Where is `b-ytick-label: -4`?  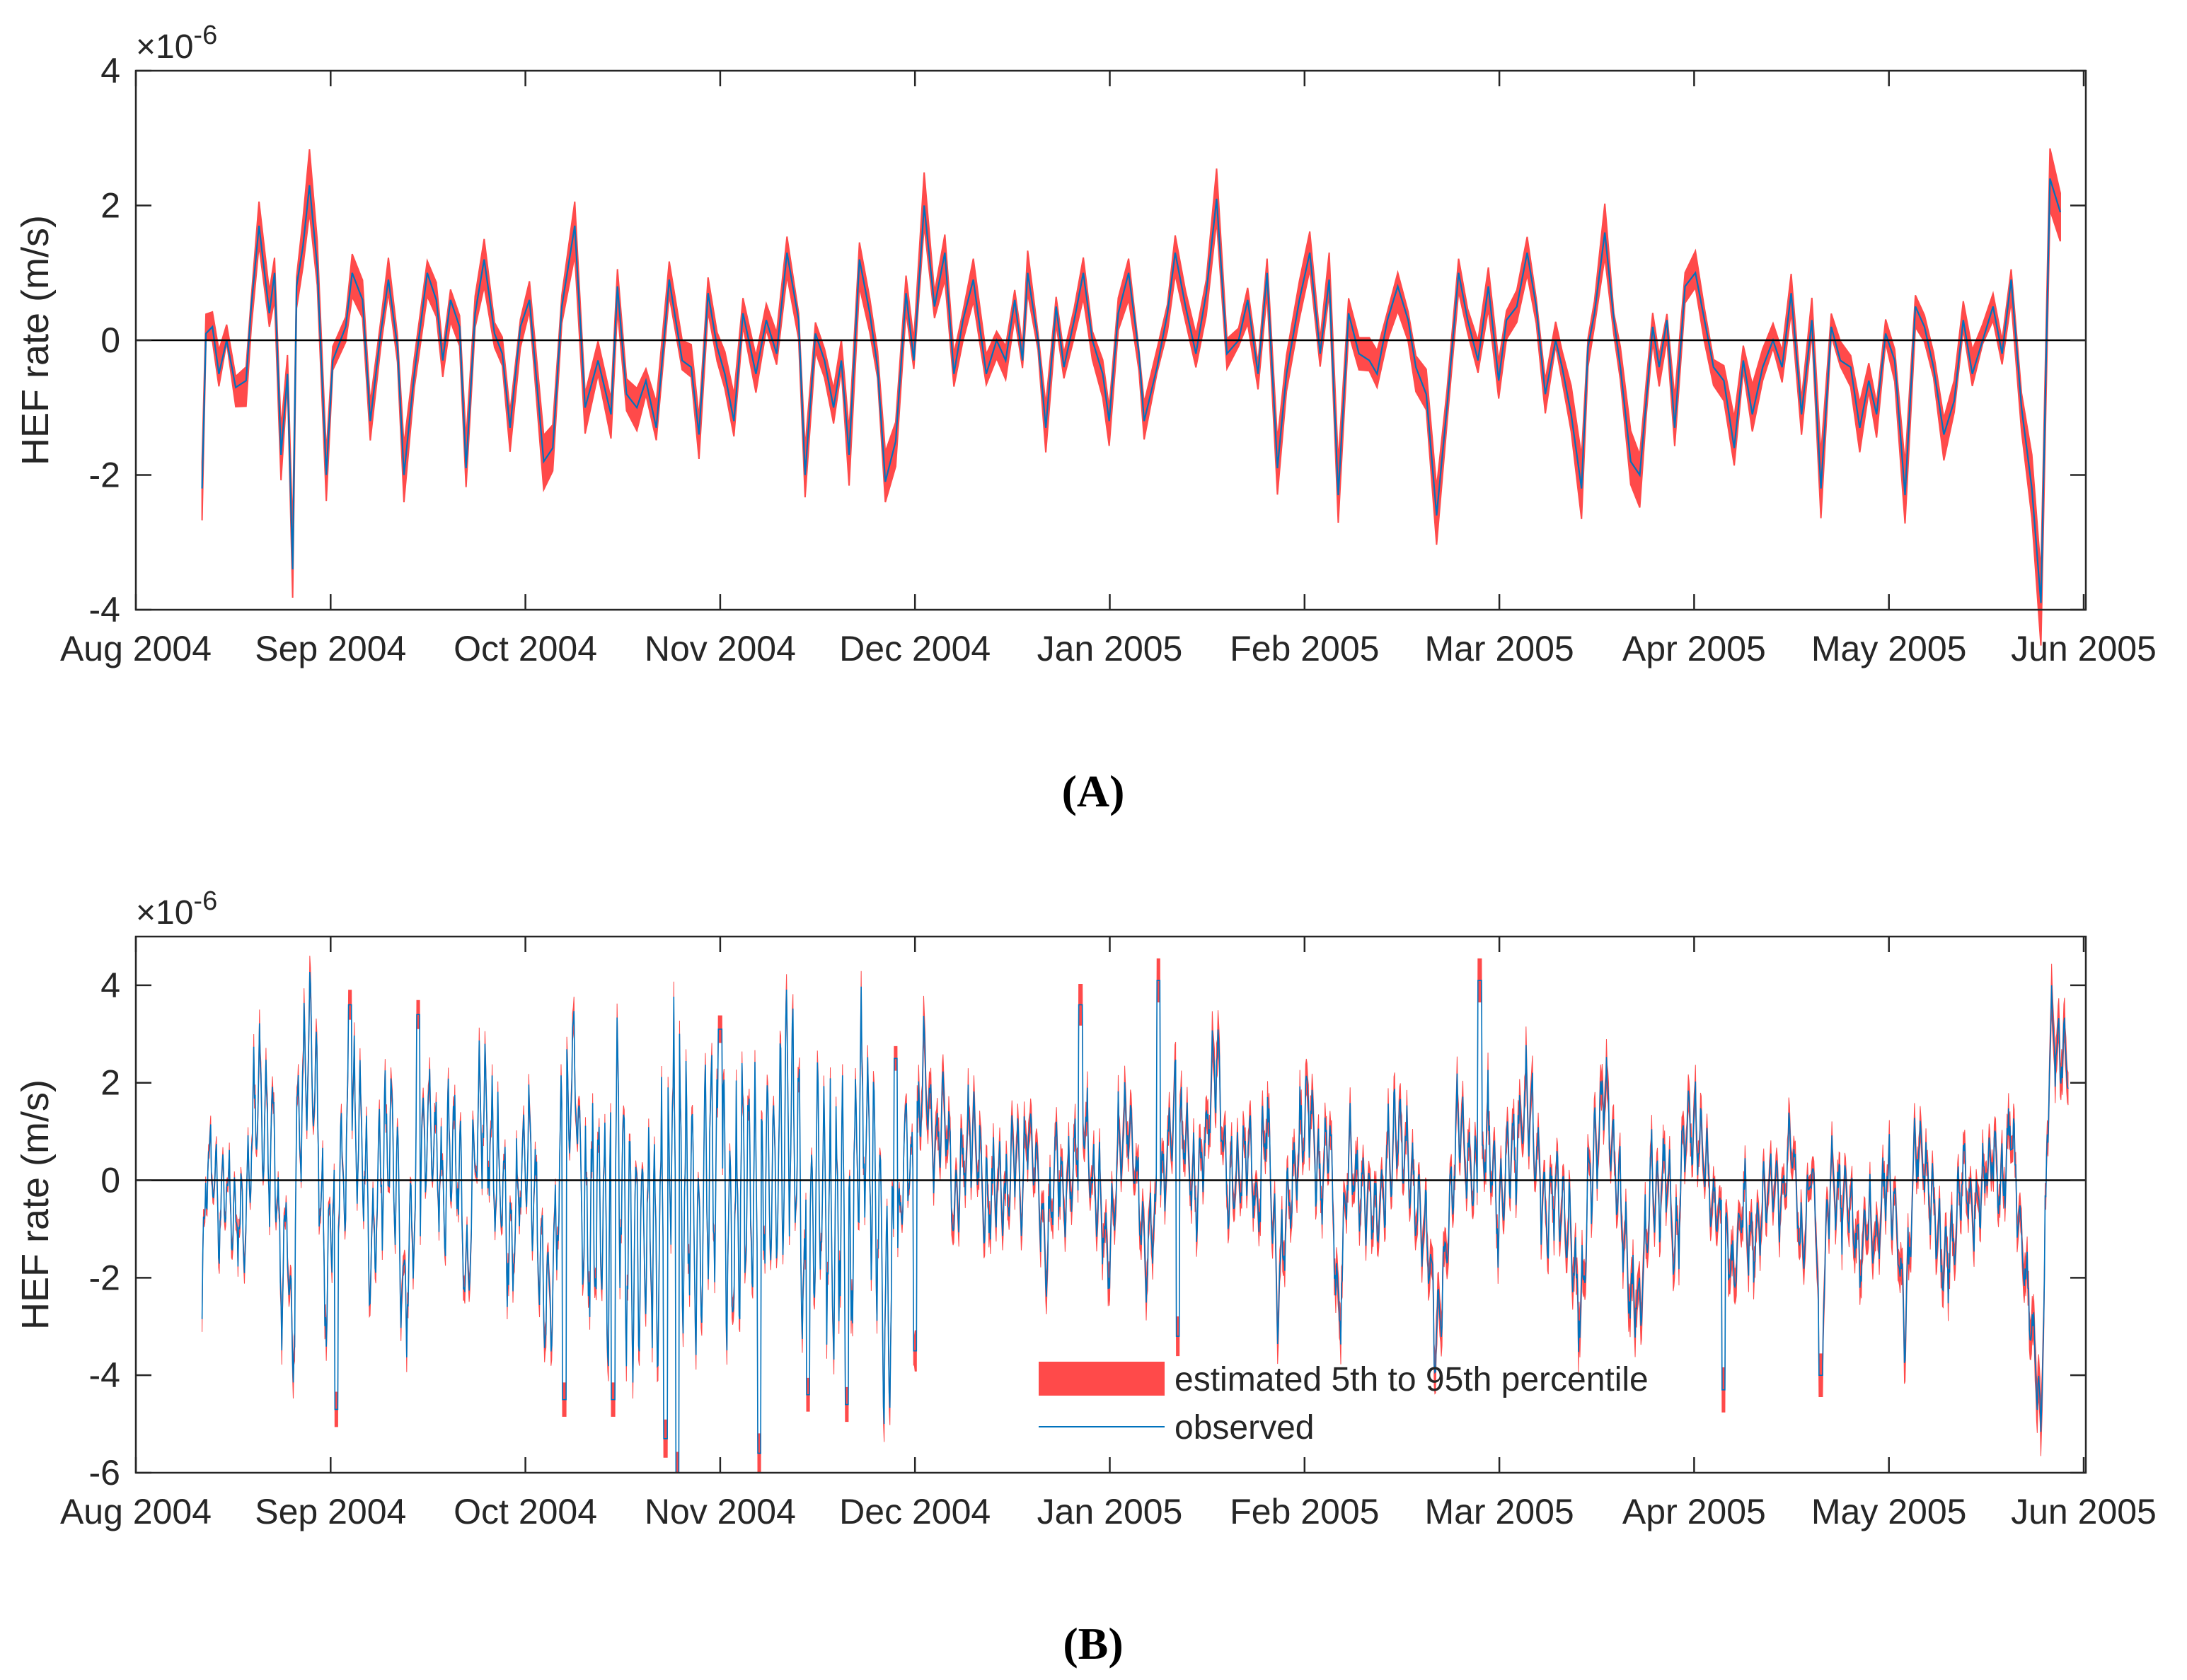
b-ytick-label: -4 is located at coordinates (104, 1375).